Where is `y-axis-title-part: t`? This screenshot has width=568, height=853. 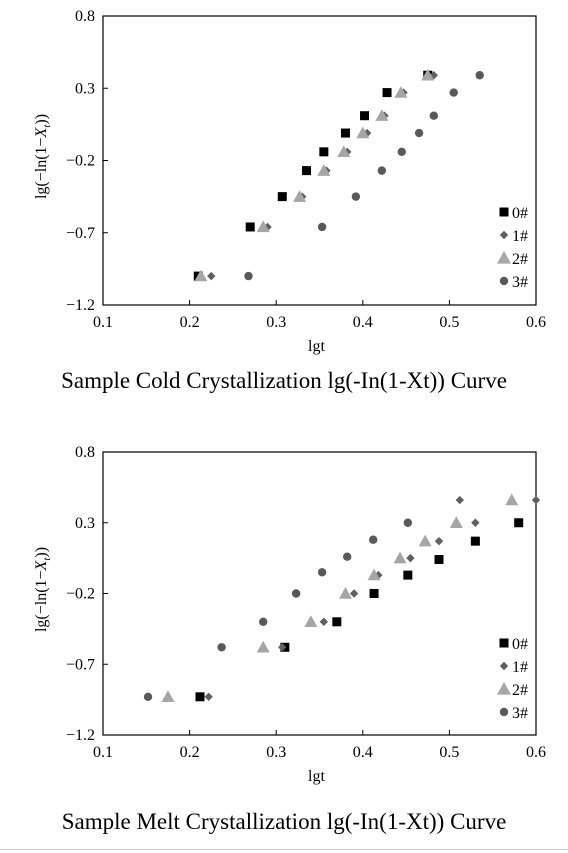 y-axis-title-part: t is located at coordinates (47, 126).